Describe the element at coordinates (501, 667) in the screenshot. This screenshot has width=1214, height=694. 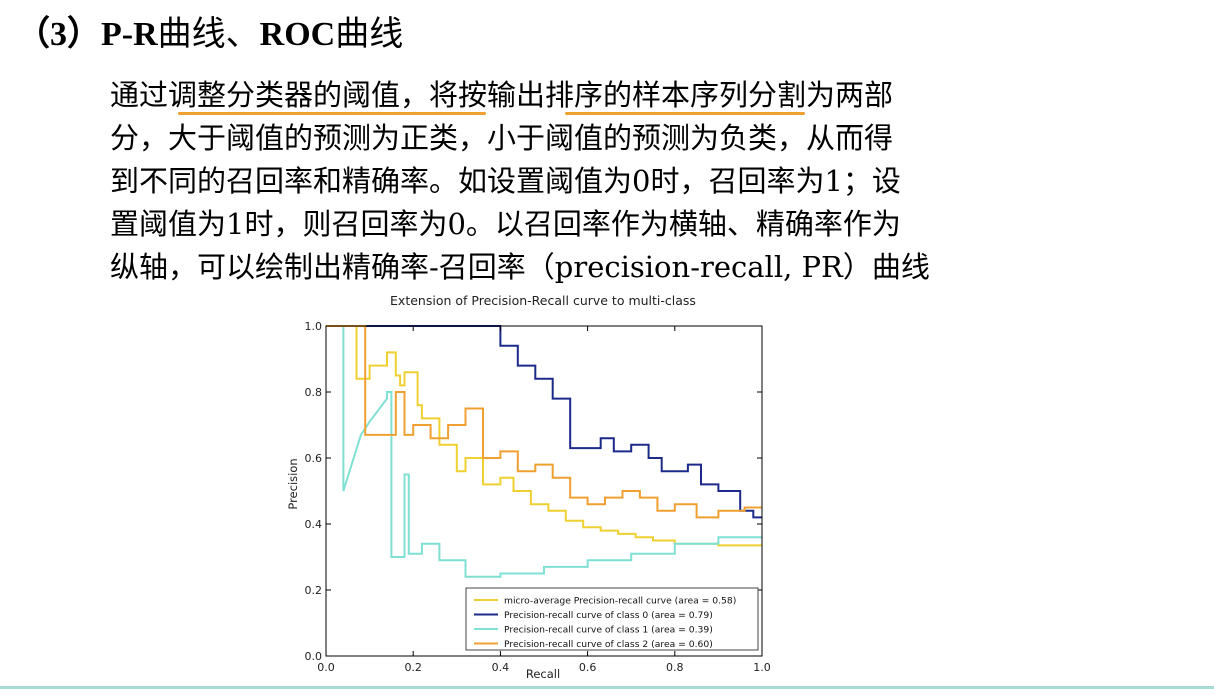
I see `x-tick-label-2: 0.4` at that location.